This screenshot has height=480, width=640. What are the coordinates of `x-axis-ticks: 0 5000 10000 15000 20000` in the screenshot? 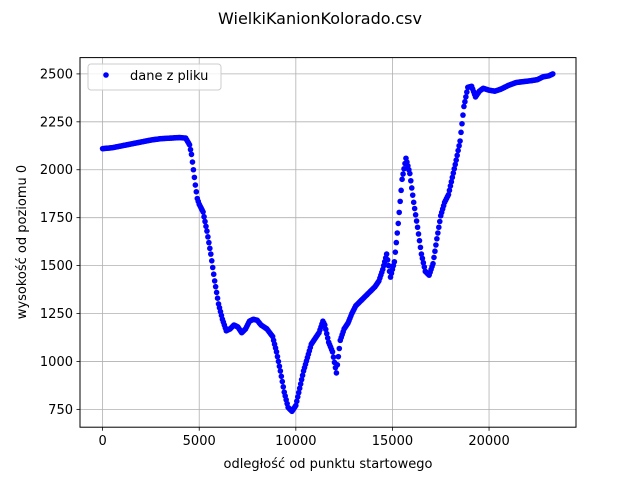 It's located at (304, 438).